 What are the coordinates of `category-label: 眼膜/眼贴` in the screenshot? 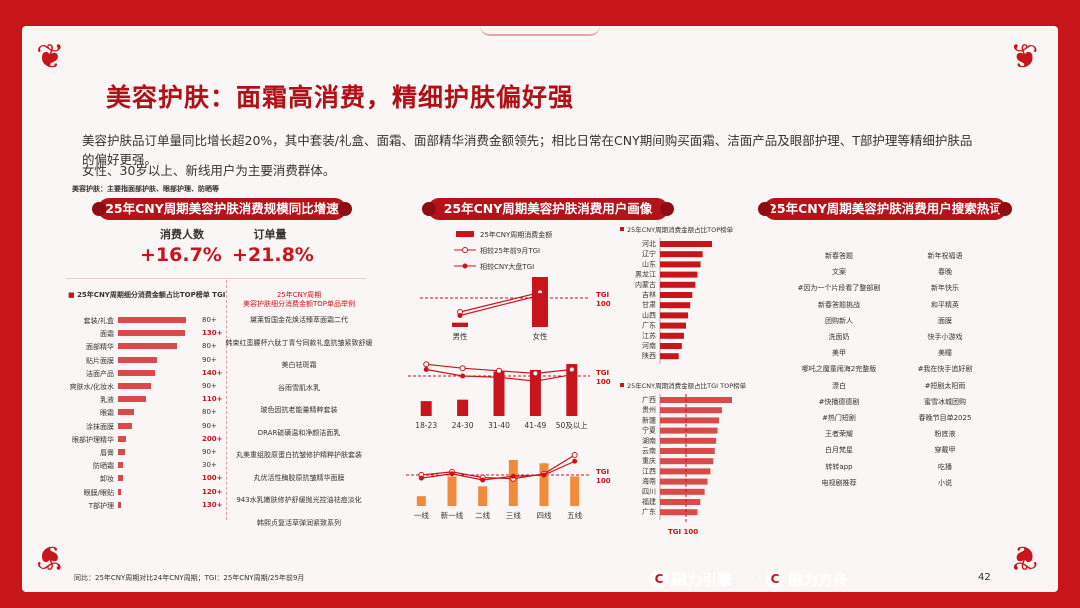 It's located at (98, 492).